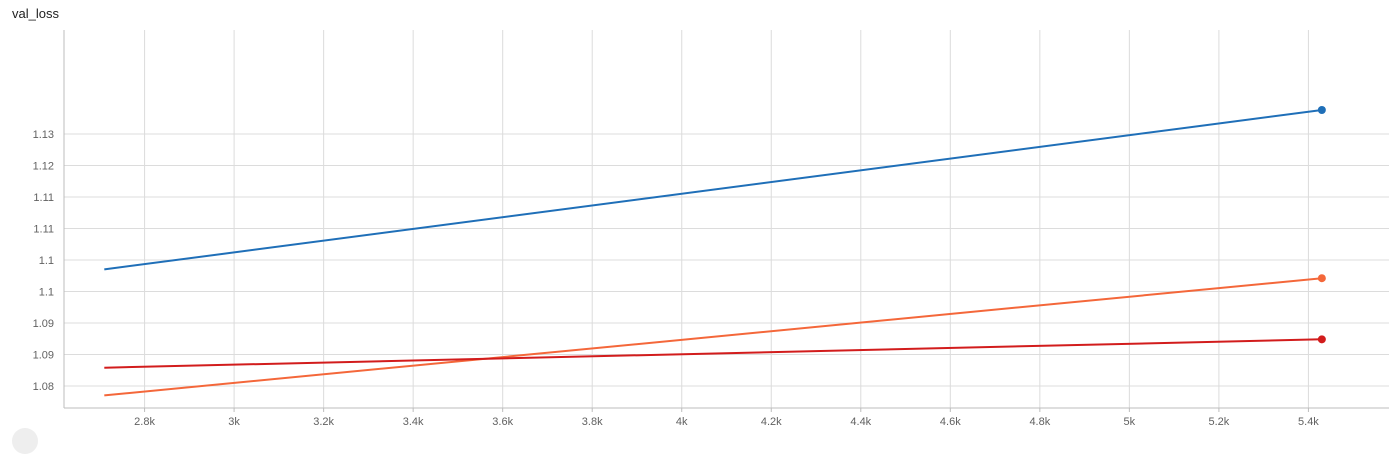 The image size is (1389, 454). What do you see at coordinates (43, 166) in the screenshot?
I see `y-tick-label: 1.12` at bounding box center [43, 166].